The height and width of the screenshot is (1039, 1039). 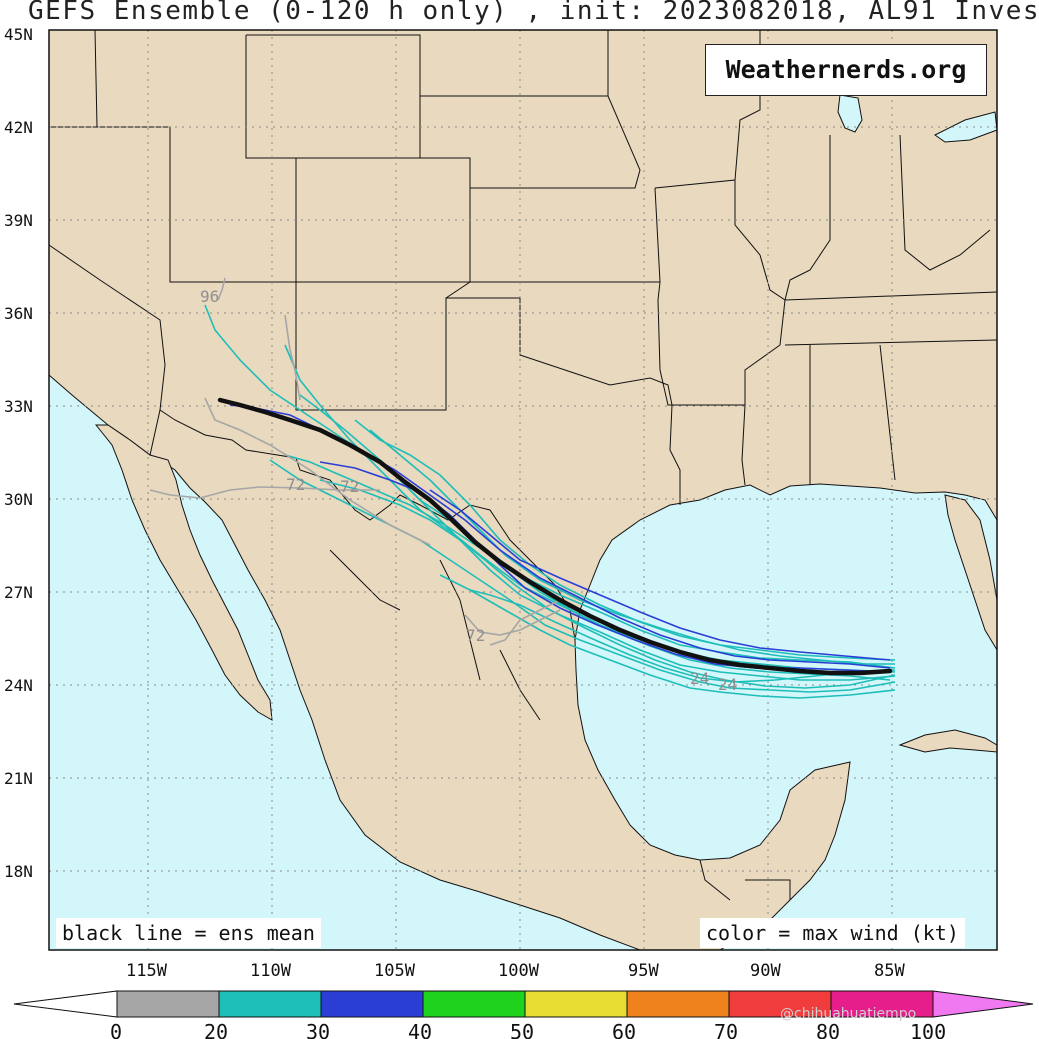 What do you see at coordinates (643, 971) in the screenshot?
I see `lon-label: 95W` at bounding box center [643, 971].